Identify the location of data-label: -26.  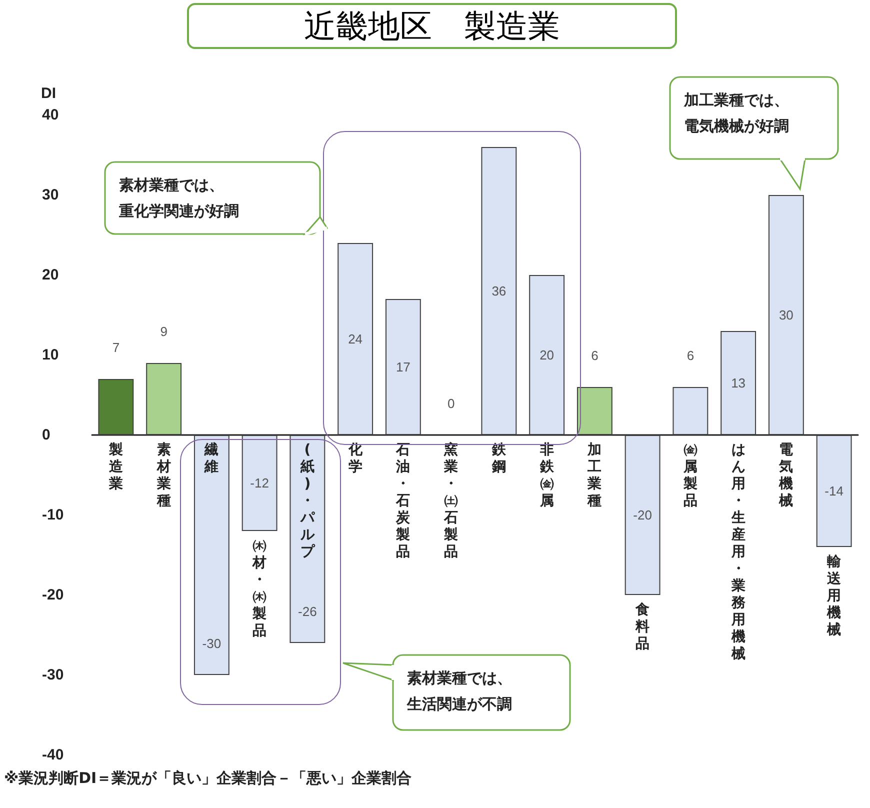
(307, 611).